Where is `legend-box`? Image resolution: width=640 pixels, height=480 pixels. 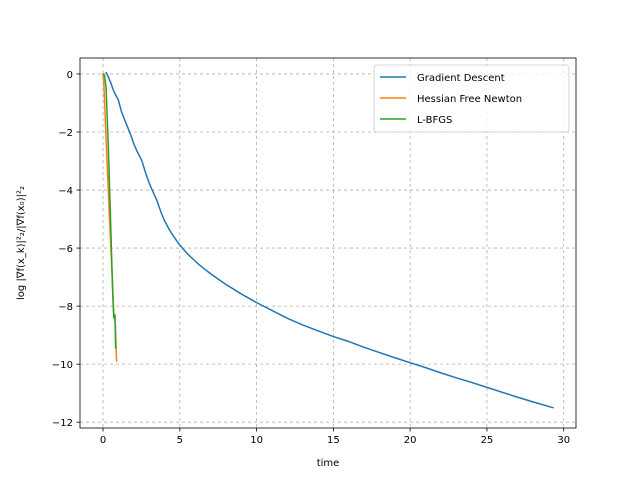 legend-box is located at coordinates (471, 98).